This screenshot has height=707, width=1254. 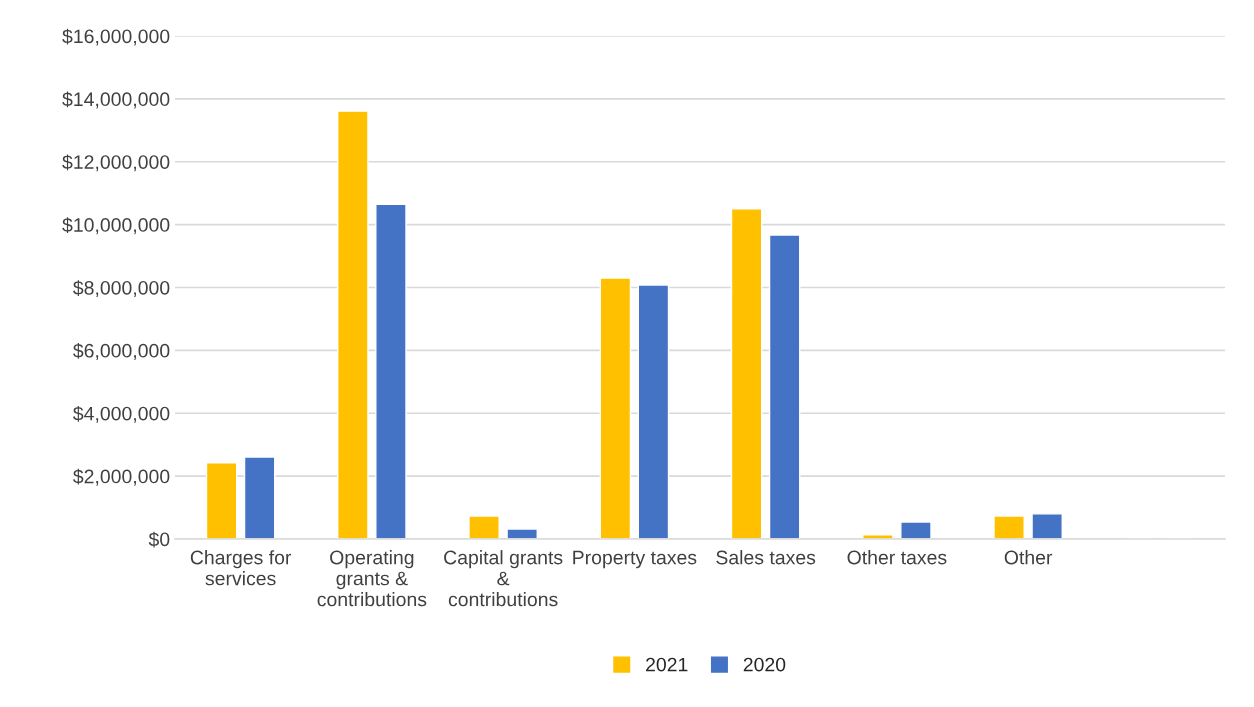 What do you see at coordinates (121, 351) in the screenshot?
I see `y-tick-label: $6,000,000` at bounding box center [121, 351].